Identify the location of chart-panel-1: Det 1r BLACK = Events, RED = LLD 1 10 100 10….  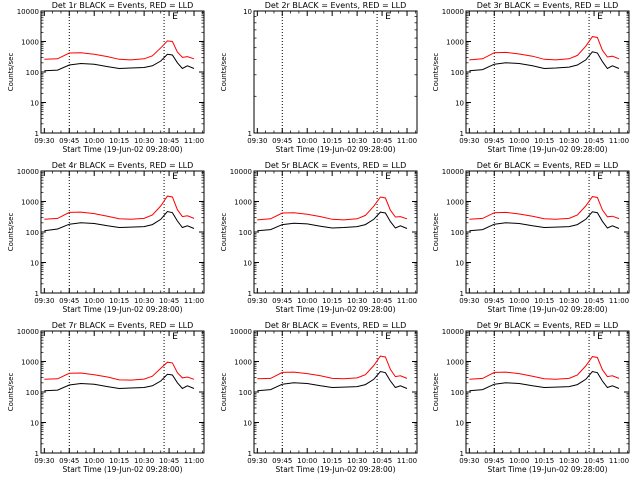
(106, 77).